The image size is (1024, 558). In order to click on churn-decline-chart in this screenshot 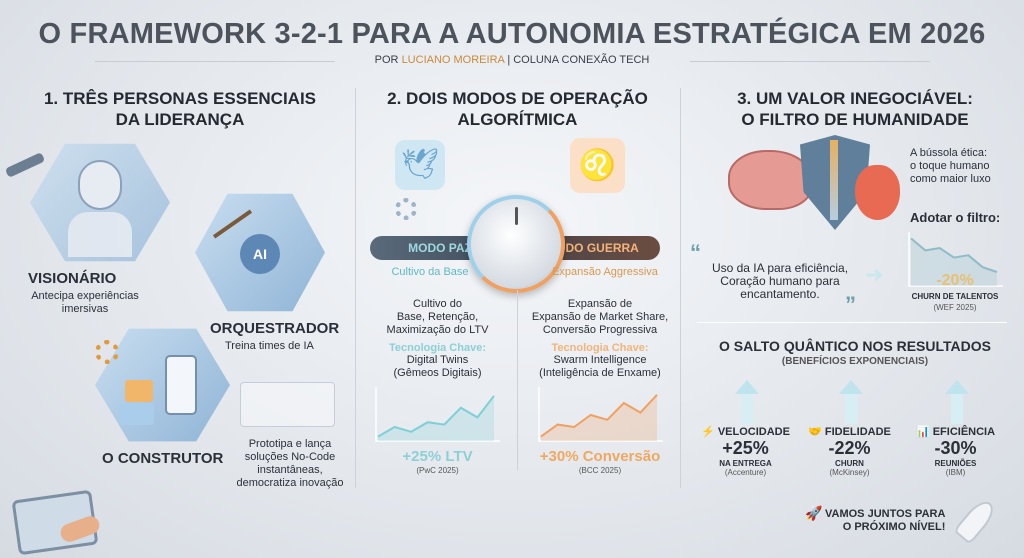, I will do `click(955, 259)`.